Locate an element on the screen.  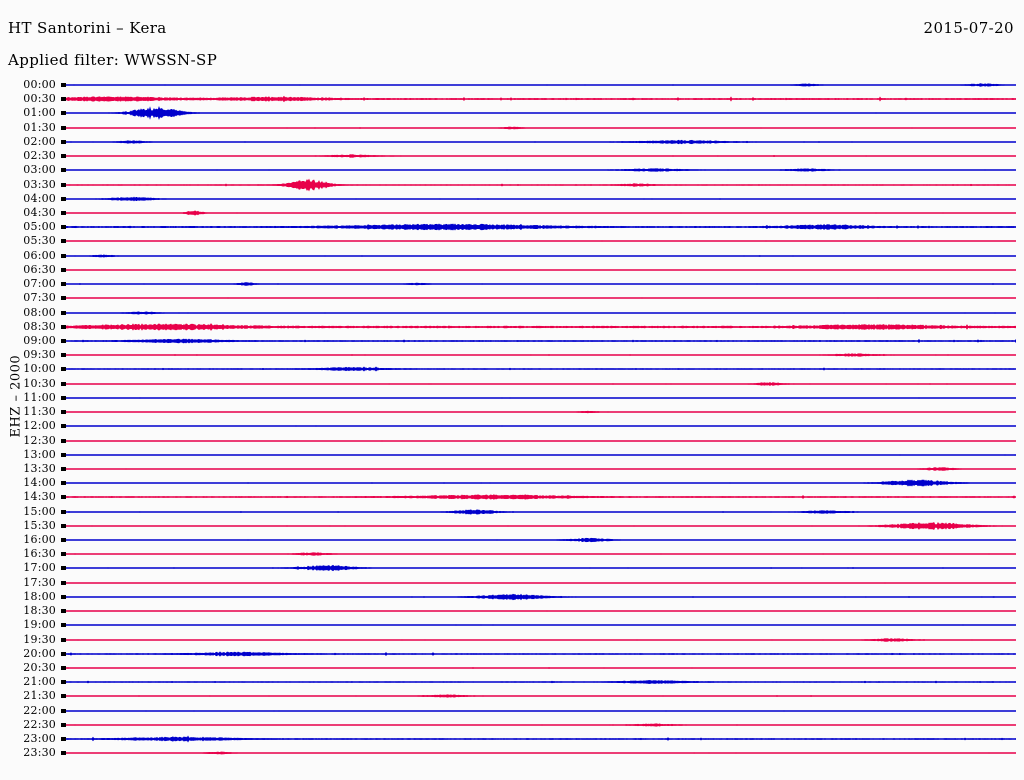
trace-time-label: 02:30 is located at coordinates (39, 156).